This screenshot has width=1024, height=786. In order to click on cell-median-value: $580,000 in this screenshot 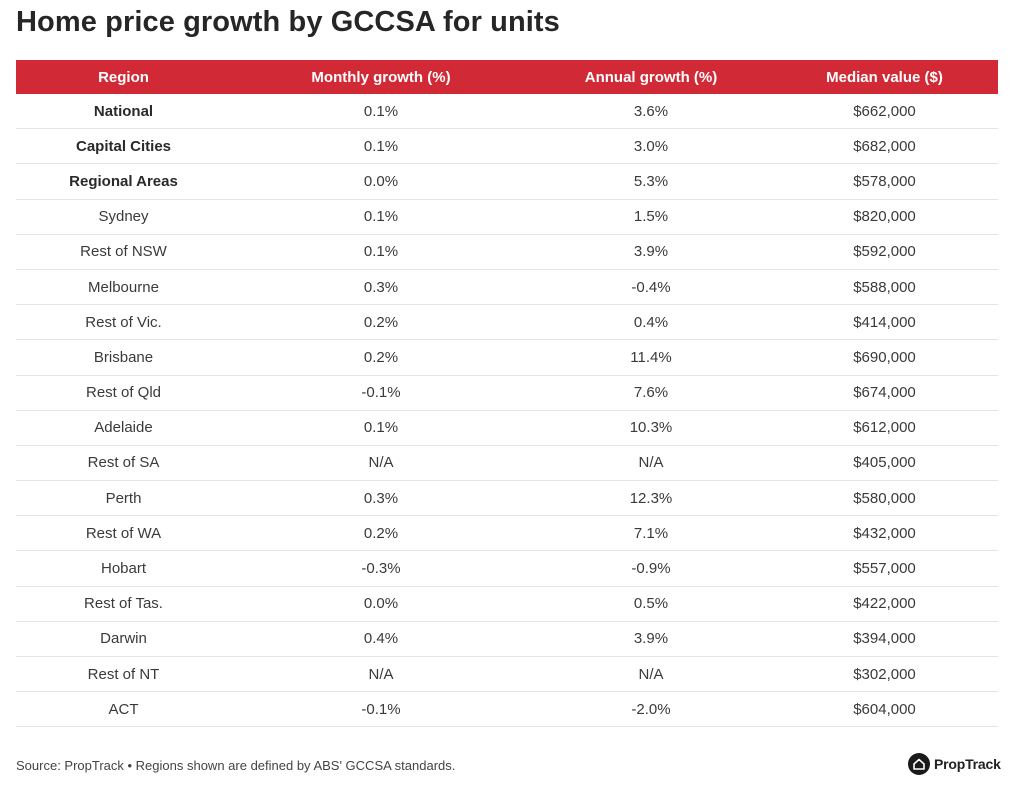, I will do `click(884, 498)`.